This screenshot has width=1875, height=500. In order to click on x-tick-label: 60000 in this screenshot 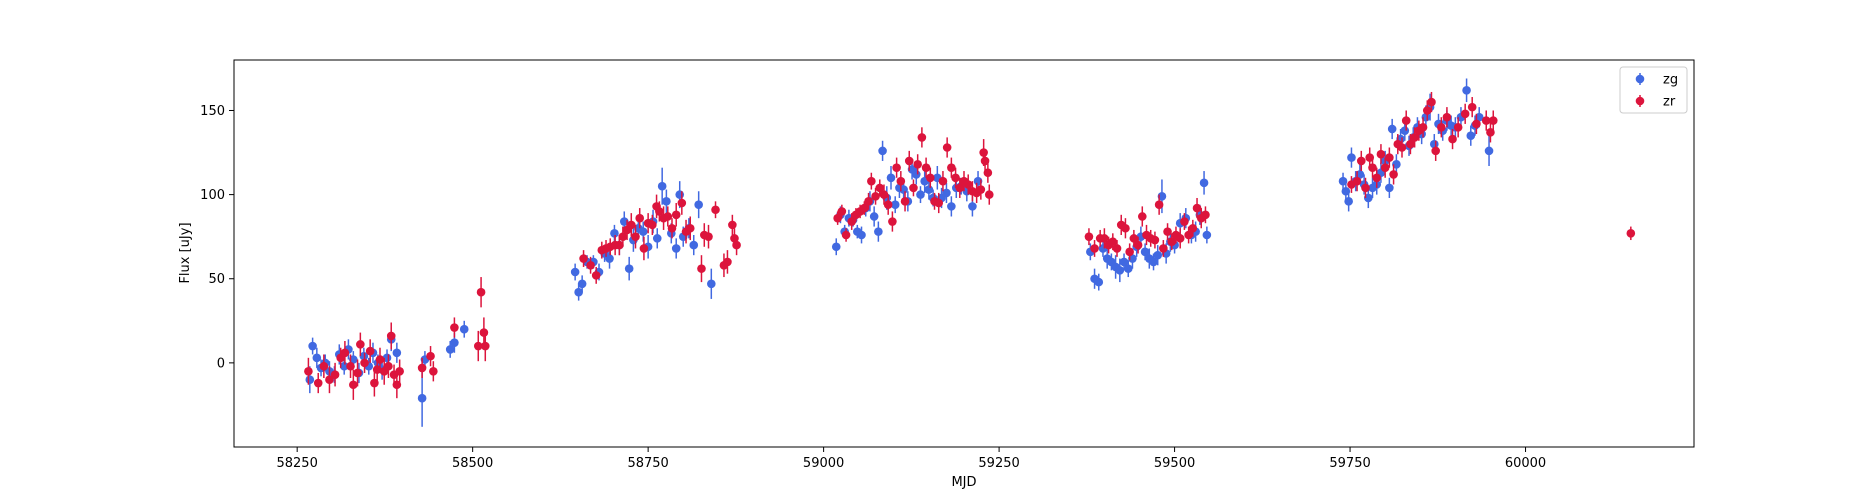, I will do `click(1525, 463)`.